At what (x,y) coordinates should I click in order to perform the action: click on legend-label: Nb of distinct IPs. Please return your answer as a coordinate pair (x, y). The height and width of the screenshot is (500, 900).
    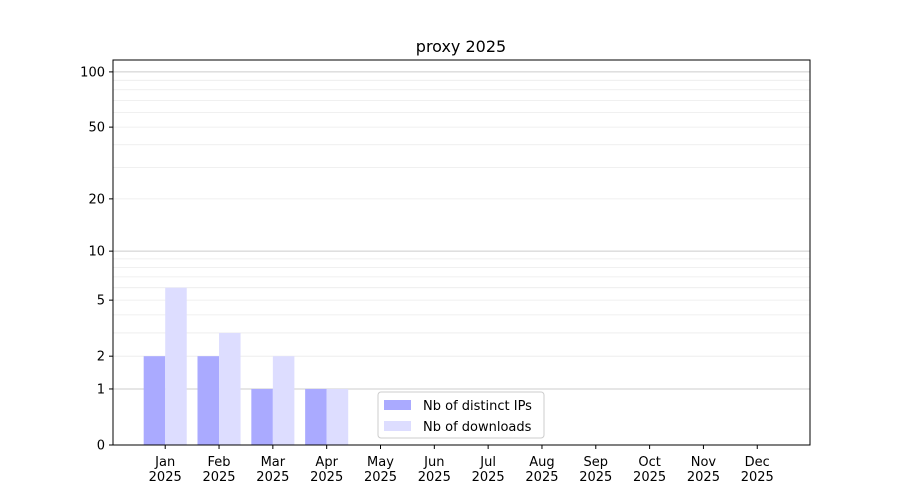
    Looking at the image, I should click on (477, 406).